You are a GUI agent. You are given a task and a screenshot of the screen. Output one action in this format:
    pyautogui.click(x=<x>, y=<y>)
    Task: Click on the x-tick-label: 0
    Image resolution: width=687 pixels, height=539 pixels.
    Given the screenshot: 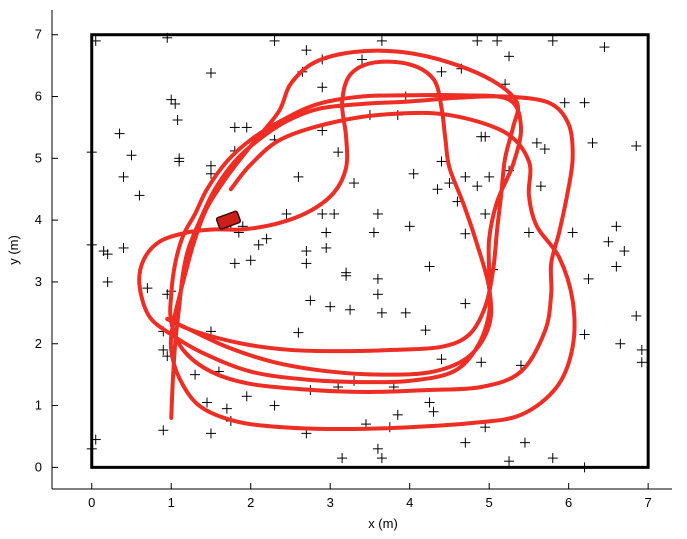 What is the action you would take?
    pyautogui.click(x=91, y=502)
    